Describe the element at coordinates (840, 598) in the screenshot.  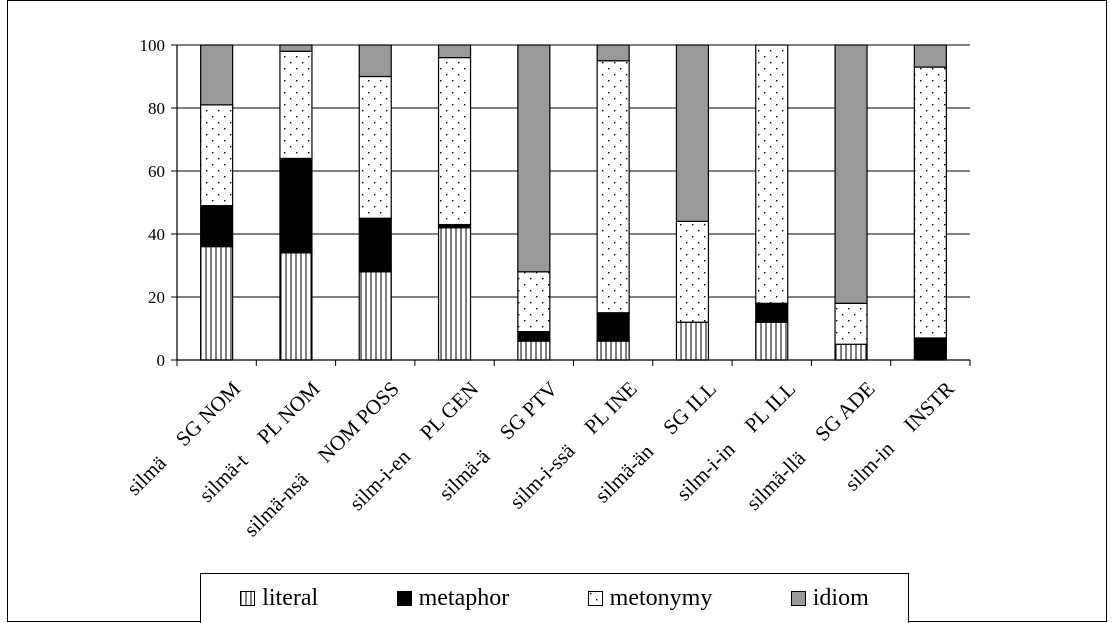
I see `legend-label-idiom: idiom` at that location.